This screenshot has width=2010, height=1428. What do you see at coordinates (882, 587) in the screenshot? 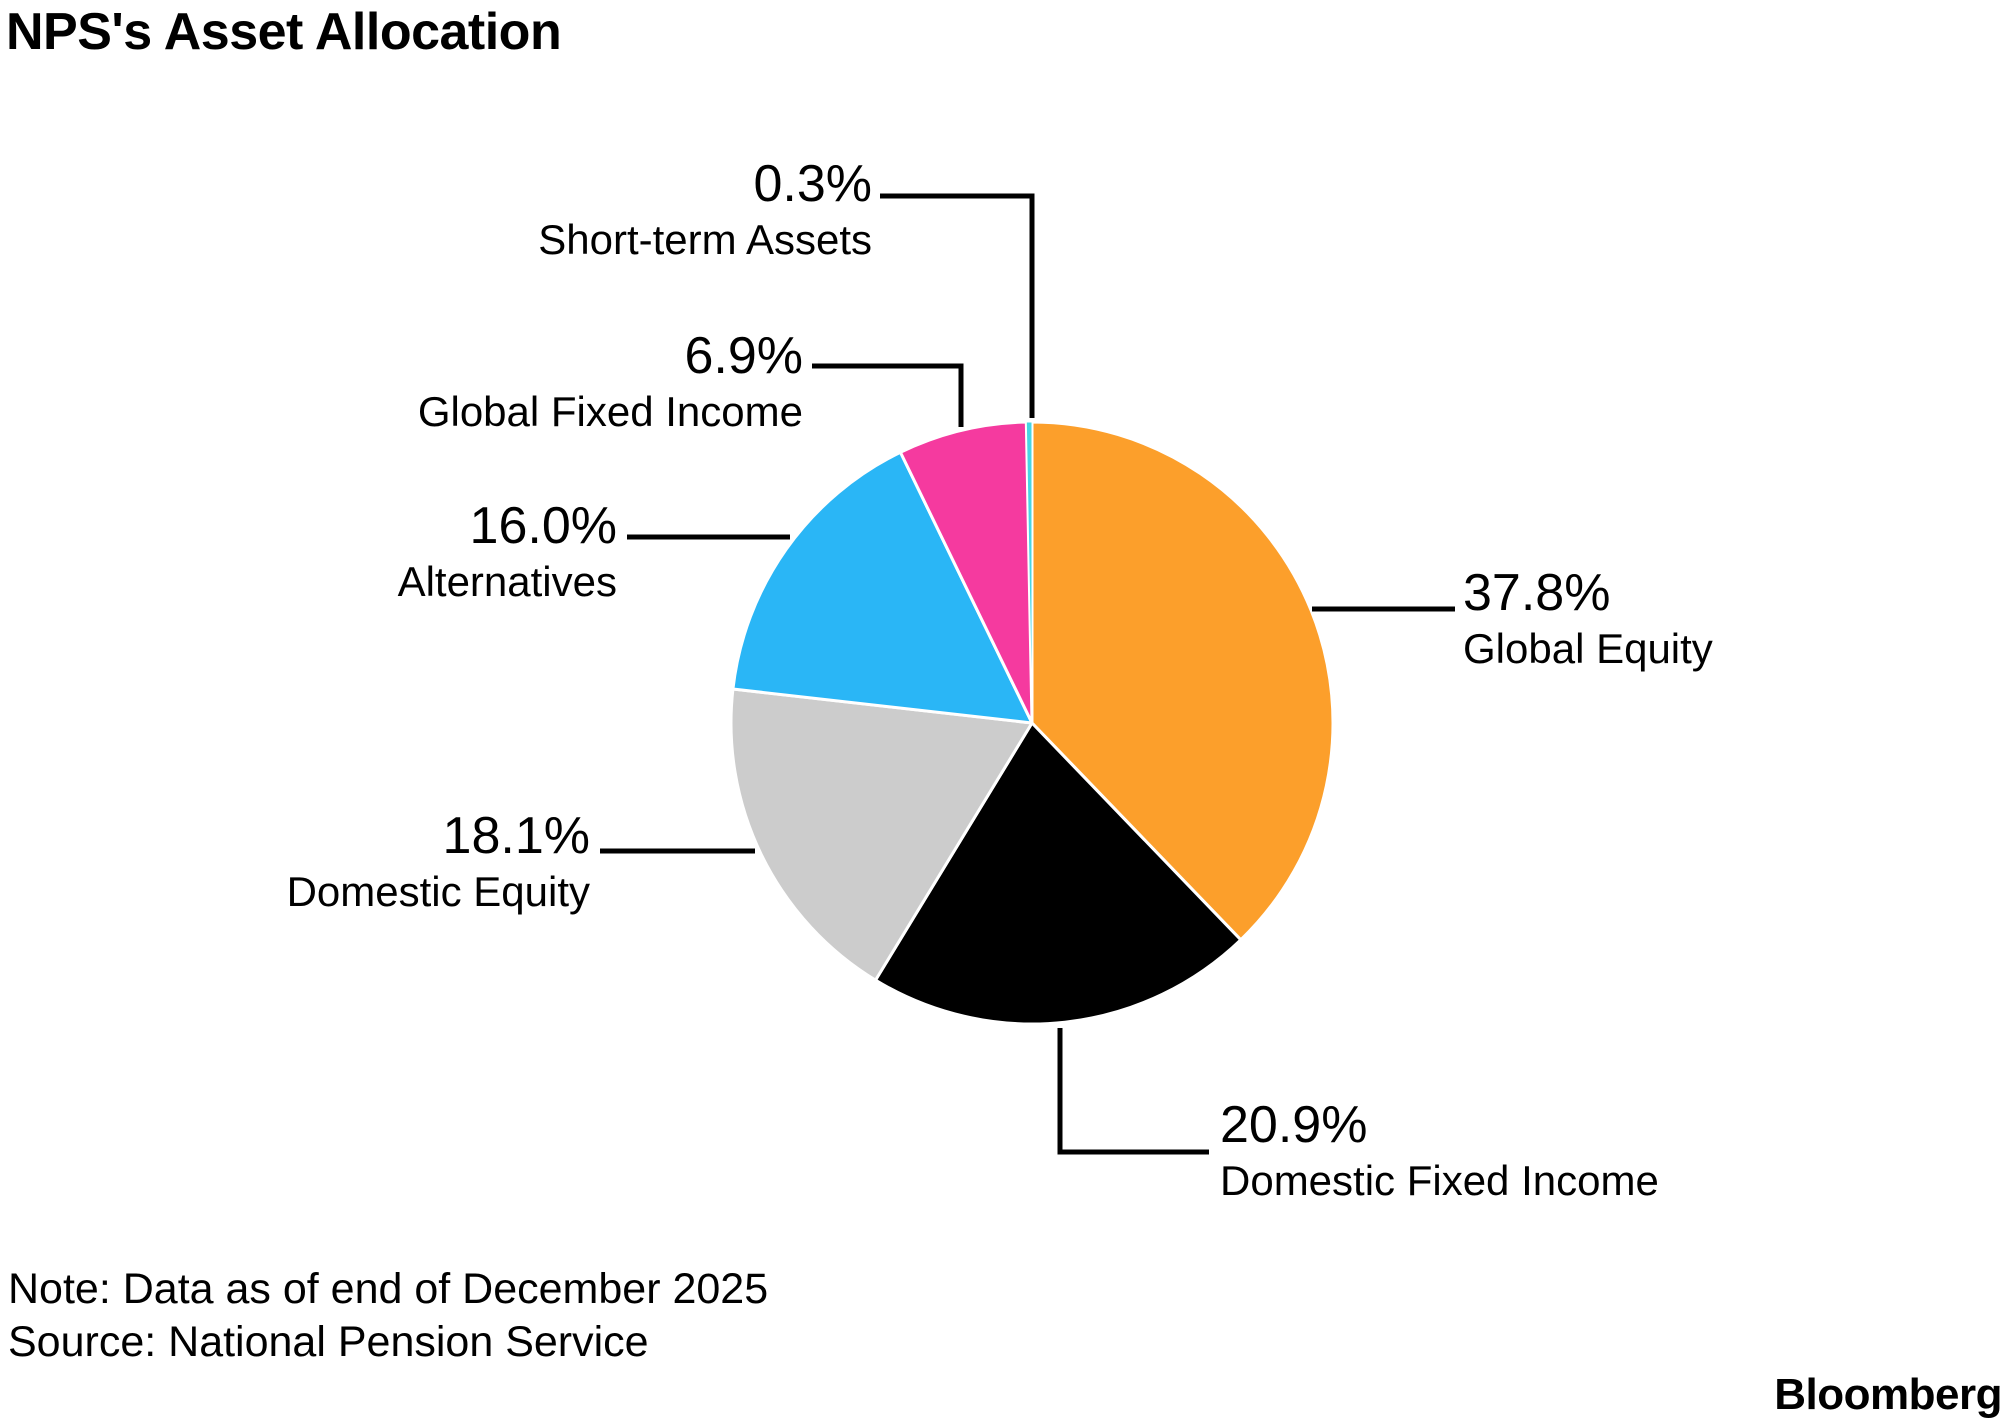
I see `pie-slice-alternatives` at bounding box center [882, 587].